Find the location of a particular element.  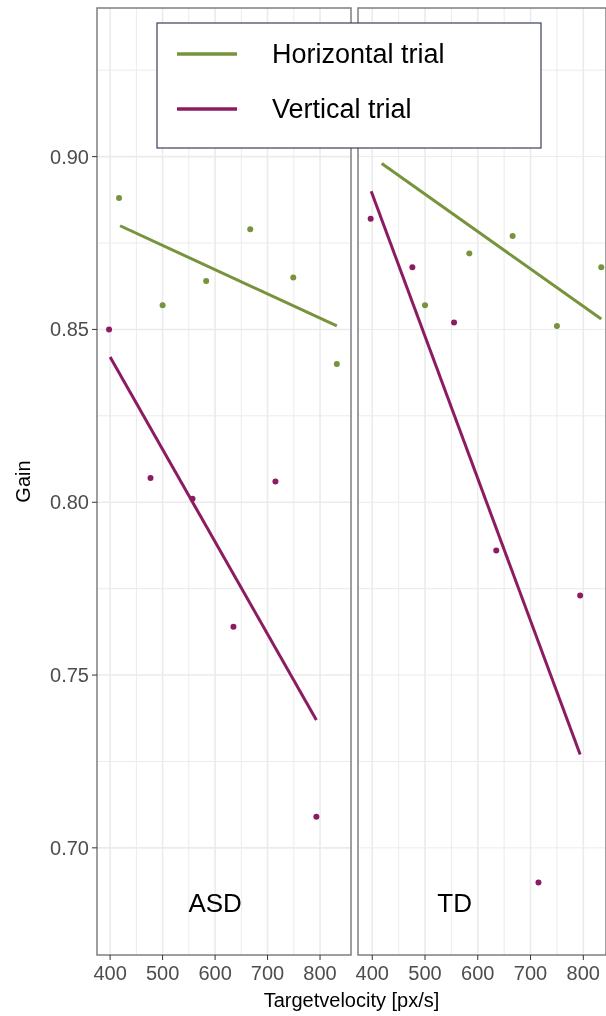

legend-label: Horizontal trial is located at coordinates (358, 54).